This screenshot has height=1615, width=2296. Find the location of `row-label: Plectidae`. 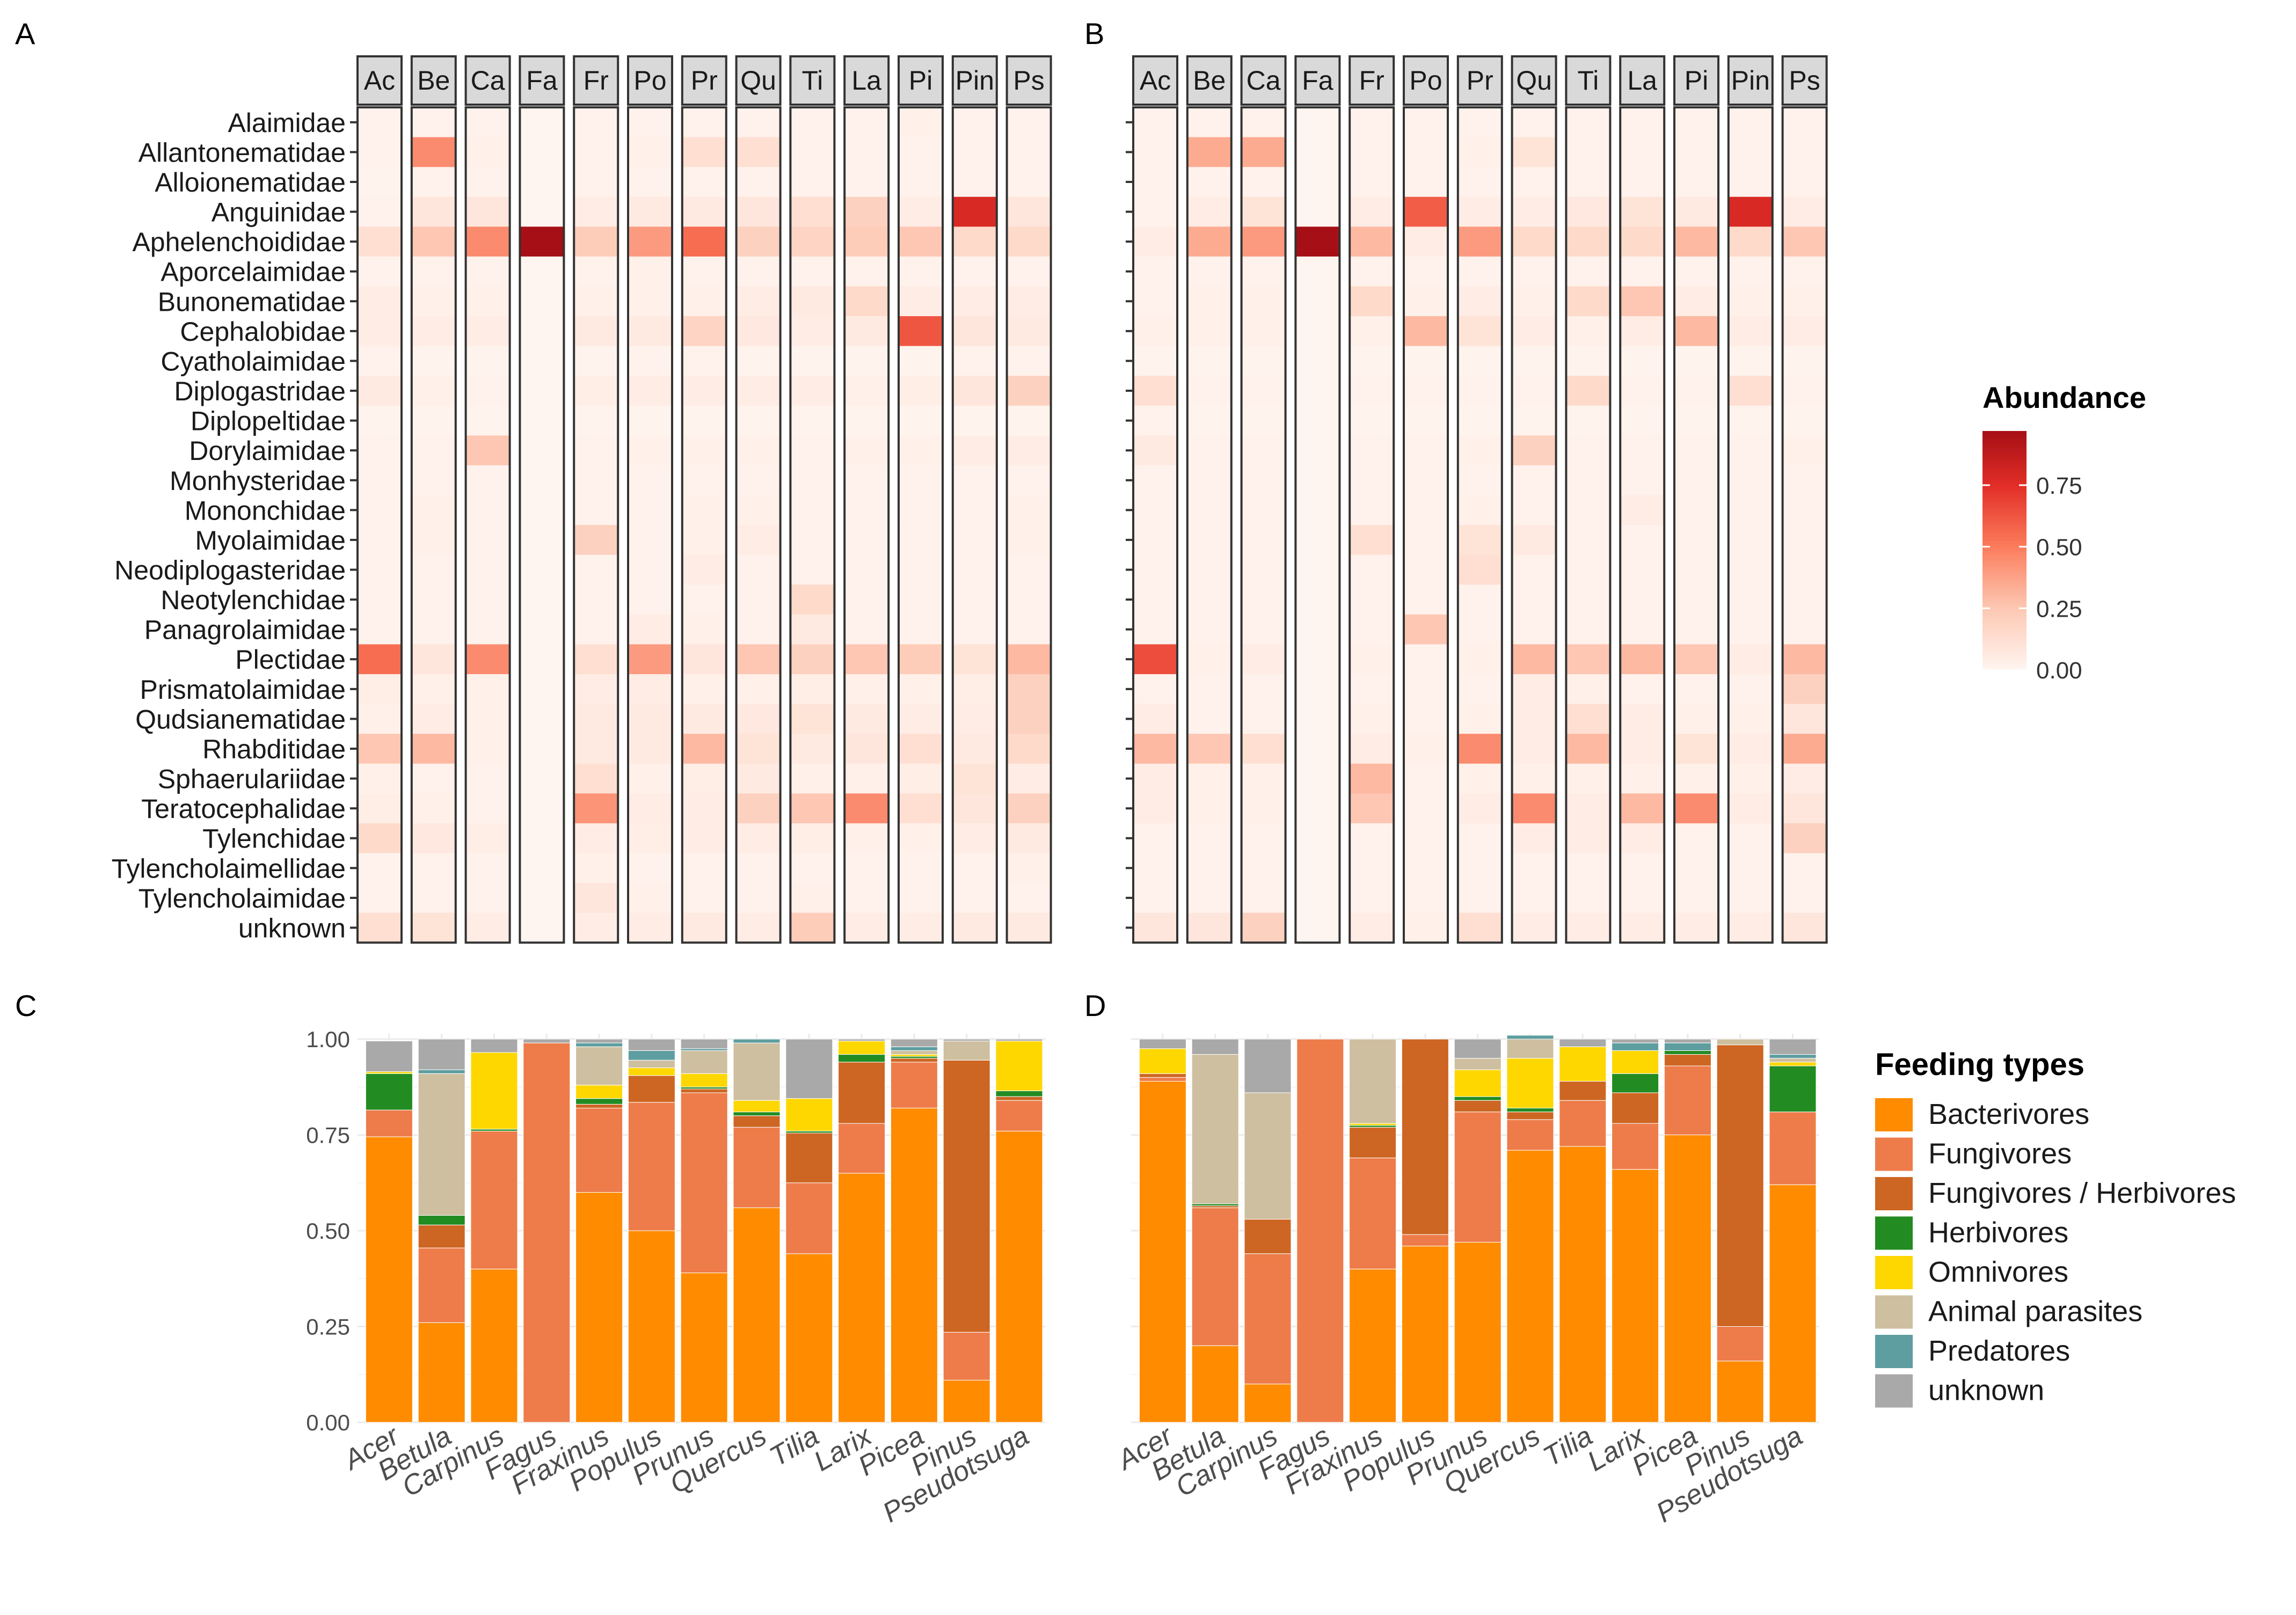

row-label: Plectidae is located at coordinates (290, 660).